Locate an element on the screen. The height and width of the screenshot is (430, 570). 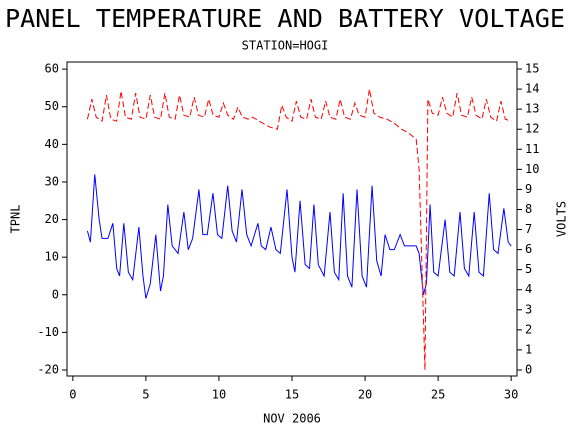
x-tick-label: 10 is located at coordinates (219, 395).